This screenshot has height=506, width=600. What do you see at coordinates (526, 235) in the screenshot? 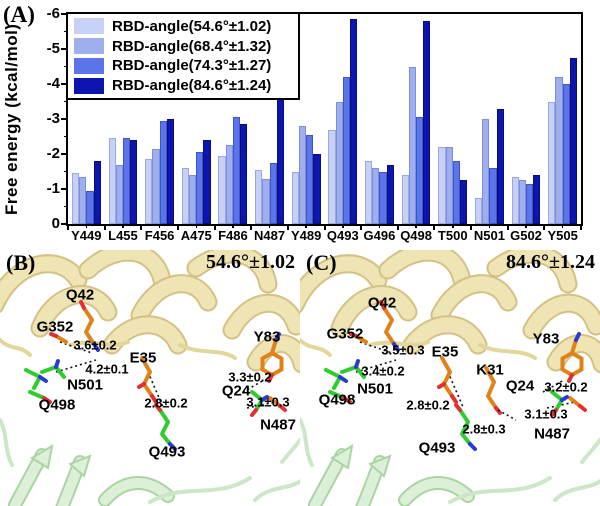
I see `x-tick-label: G502` at bounding box center [526, 235].